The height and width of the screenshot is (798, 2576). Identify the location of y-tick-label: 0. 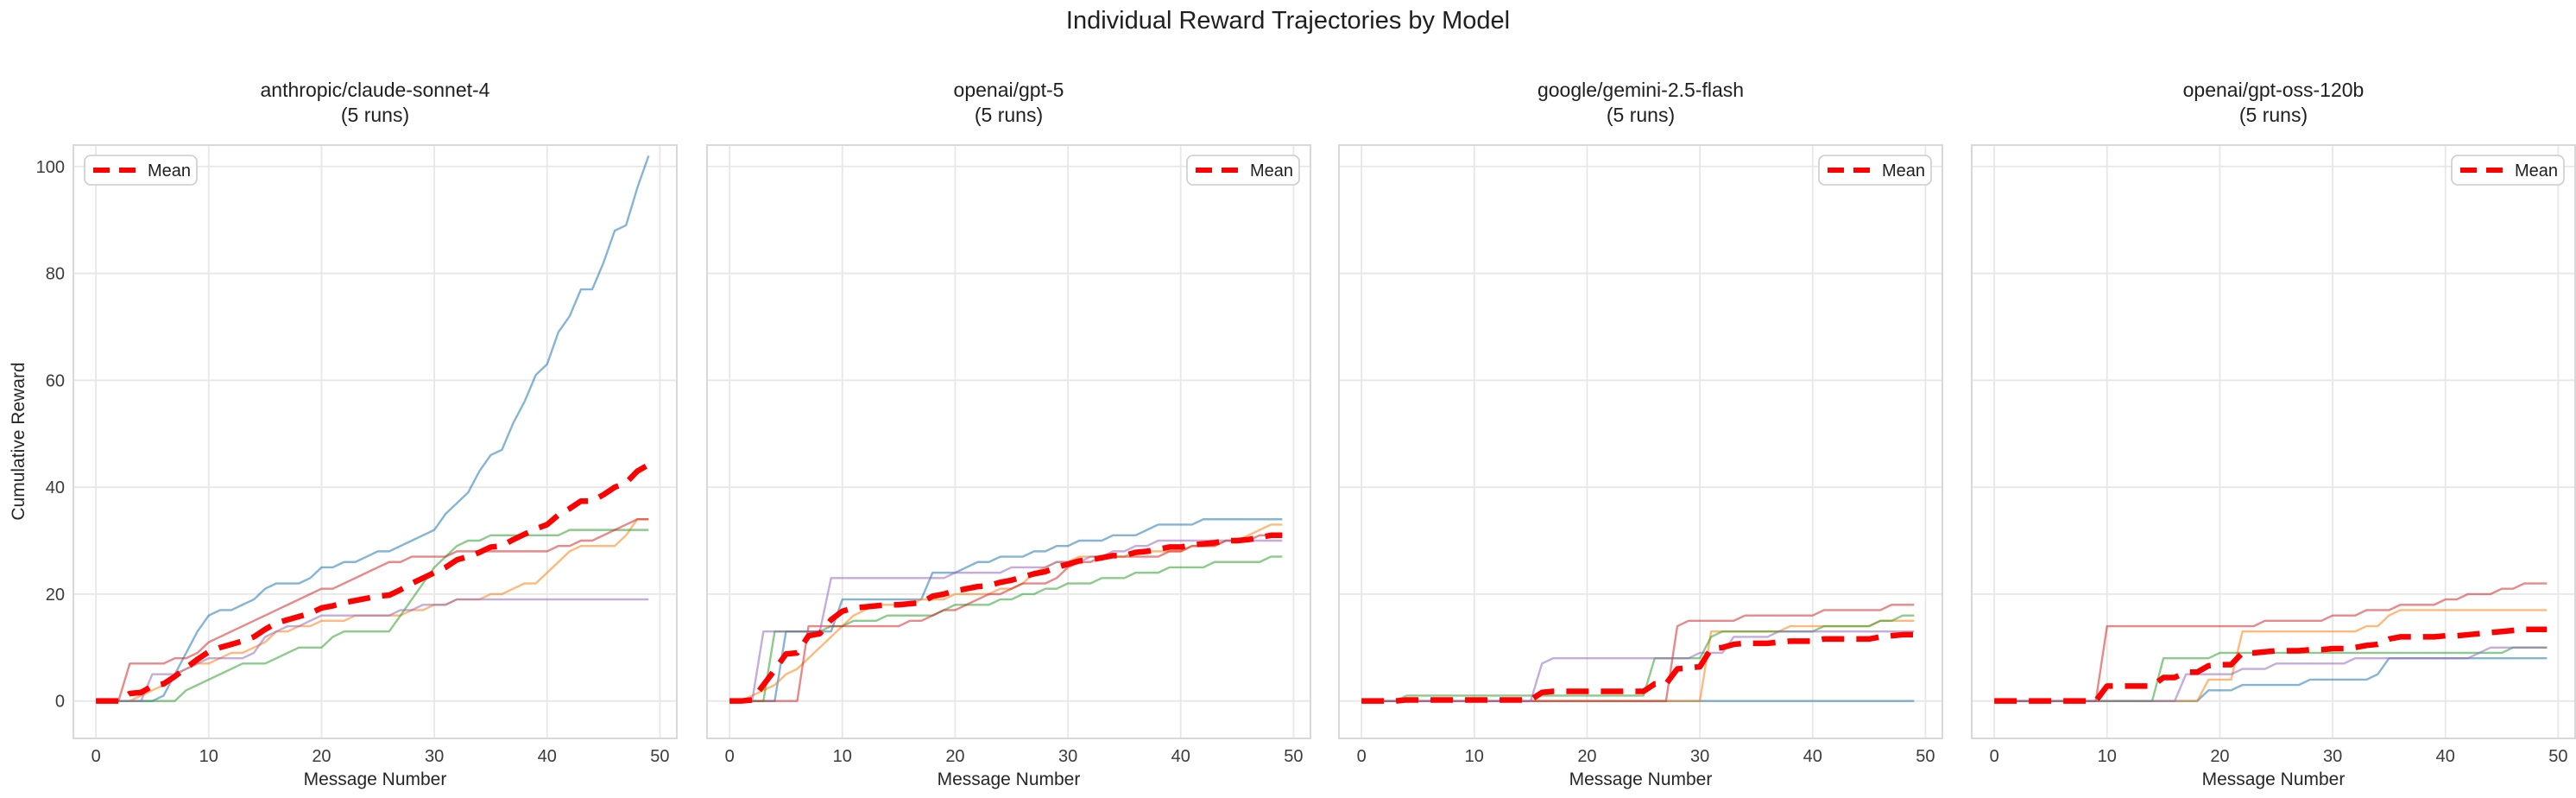
(60, 702).